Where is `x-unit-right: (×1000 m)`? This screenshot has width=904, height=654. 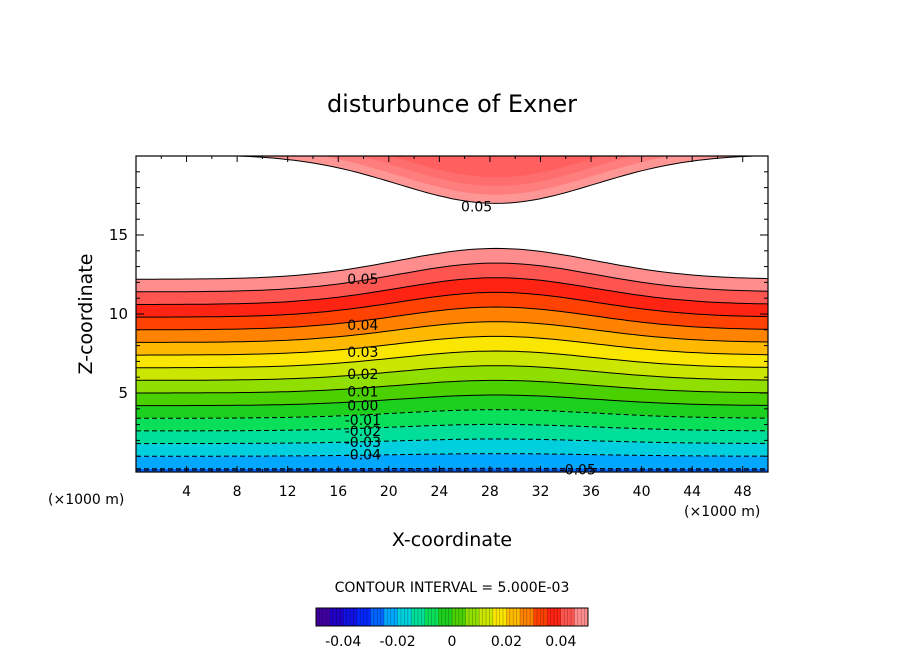
x-unit-right: (×1000 m) is located at coordinates (722, 512).